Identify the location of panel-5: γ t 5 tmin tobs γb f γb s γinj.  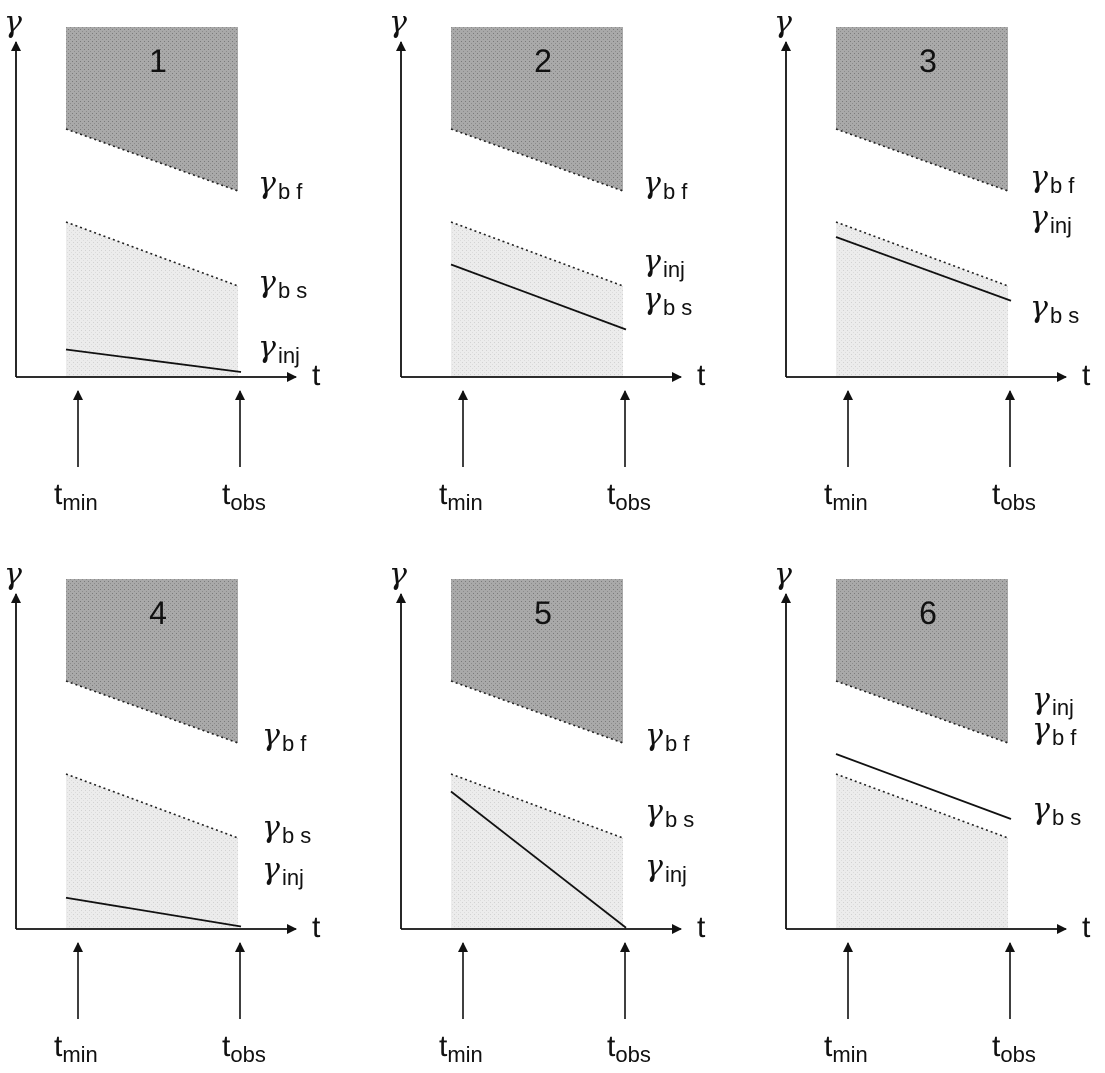
(547, 812).